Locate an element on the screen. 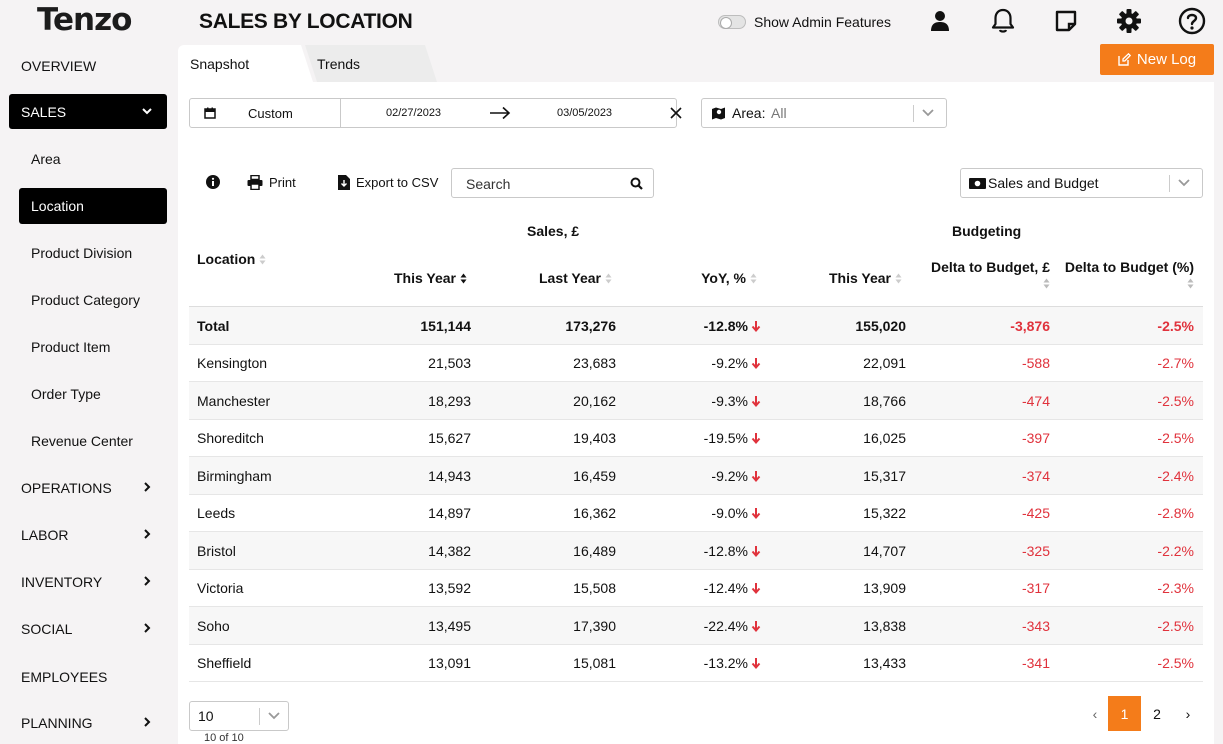 This screenshot has height=744, width=1223. area-filter-select: Area: All is located at coordinates (824, 113).